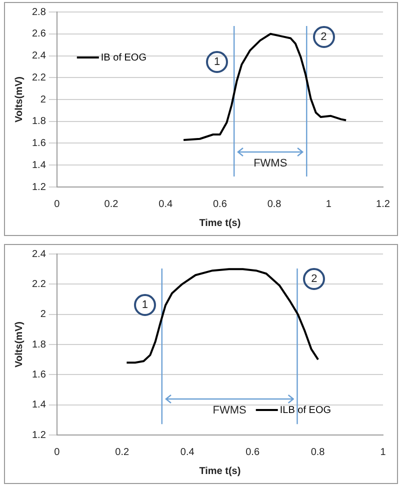 Image resolution: width=402 pixels, height=497 pixels. Describe the element at coordinates (306, 410) in the screenshot. I see `legend-label: ILB of EOG` at that location.